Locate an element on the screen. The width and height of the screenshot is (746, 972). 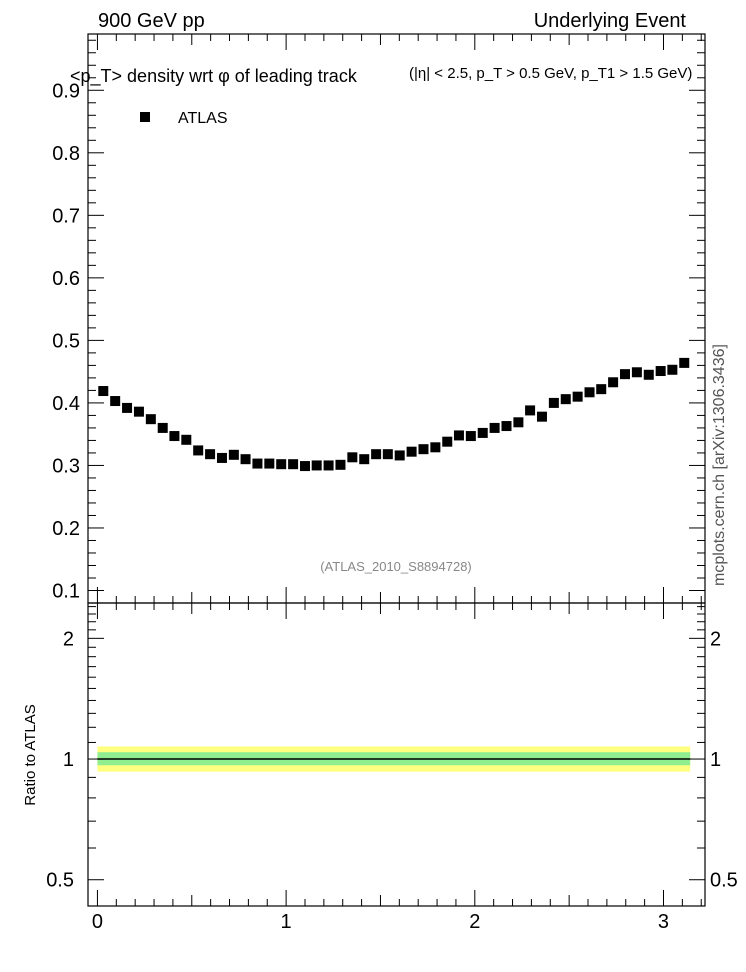
ratio-y-tick-label: 2 is located at coordinates (68, 639).